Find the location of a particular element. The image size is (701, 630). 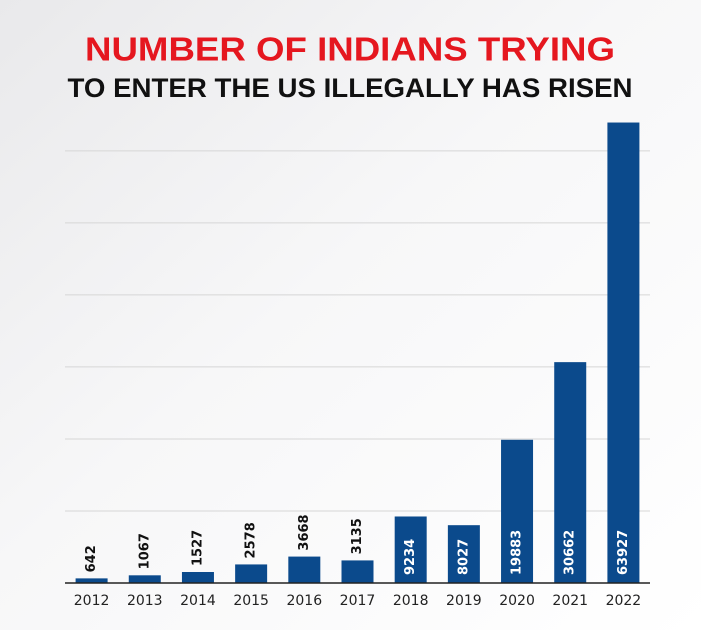

value-label: 8027 is located at coordinates (463, 557).